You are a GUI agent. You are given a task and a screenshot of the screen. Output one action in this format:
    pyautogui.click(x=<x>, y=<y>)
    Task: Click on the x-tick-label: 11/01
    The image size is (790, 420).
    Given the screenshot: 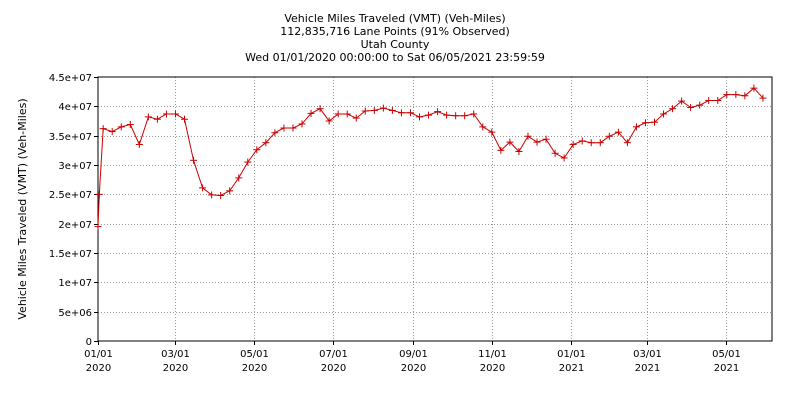 What is the action you would take?
    pyautogui.click(x=492, y=354)
    